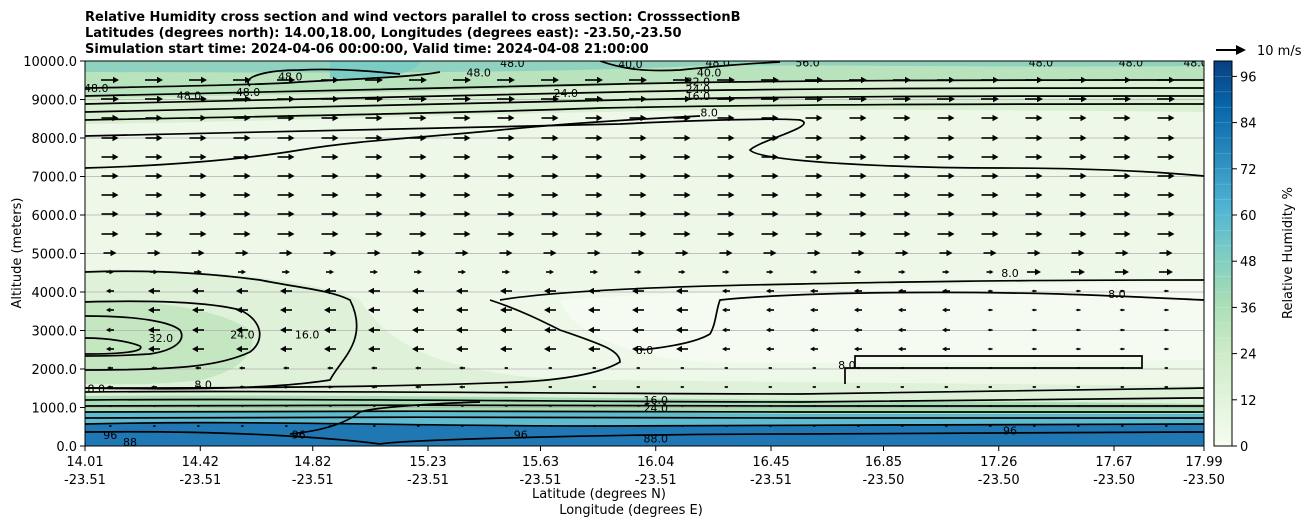 This screenshot has height=526, width=1304. What do you see at coordinates (1241, 50) in the screenshot?
I see `quiver-key-arrowhead` at bounding box center [1241, 50].